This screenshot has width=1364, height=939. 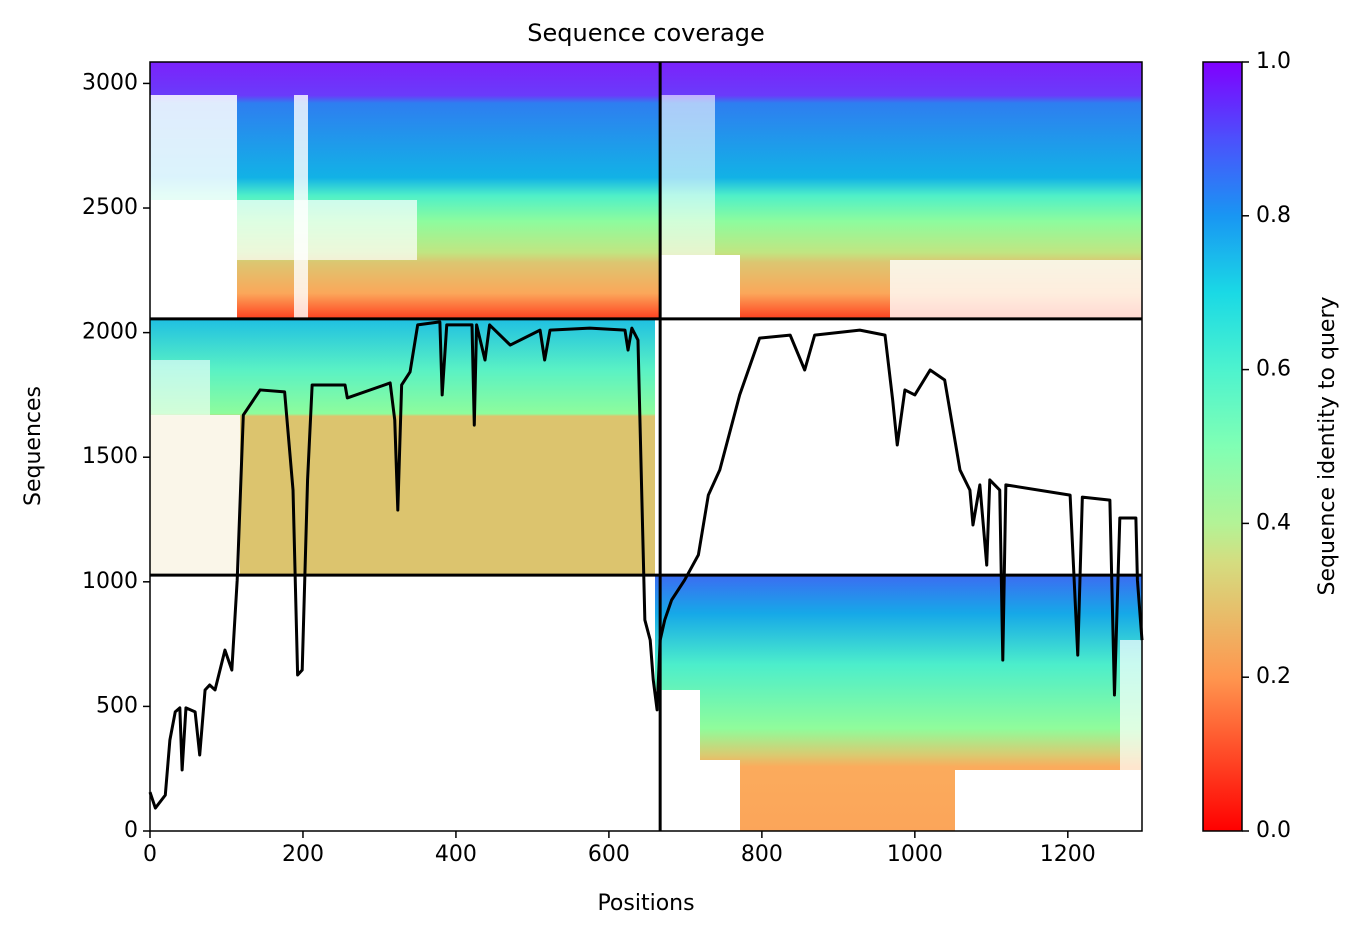 I want to click on chart-title: Sequence coverage, so click(x=645, y=33).